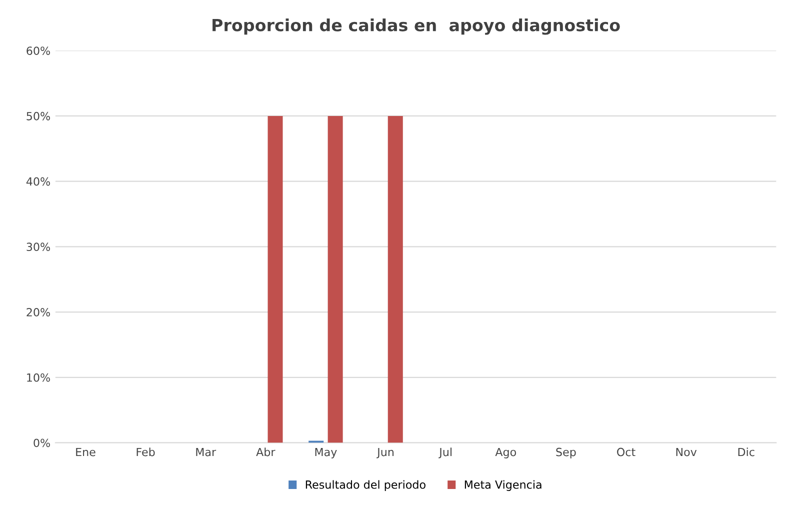  I want to click on x-tick-label: Oct, so click(626, 452).